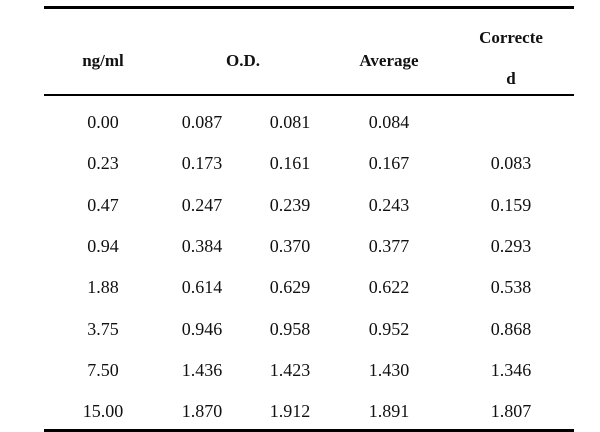 The width and height of the screenshot is (600, 432). What do you see at coordinates (243, 60) in the screenshot?
I see `header-od: O.D.` at bounding box center [243, 60].